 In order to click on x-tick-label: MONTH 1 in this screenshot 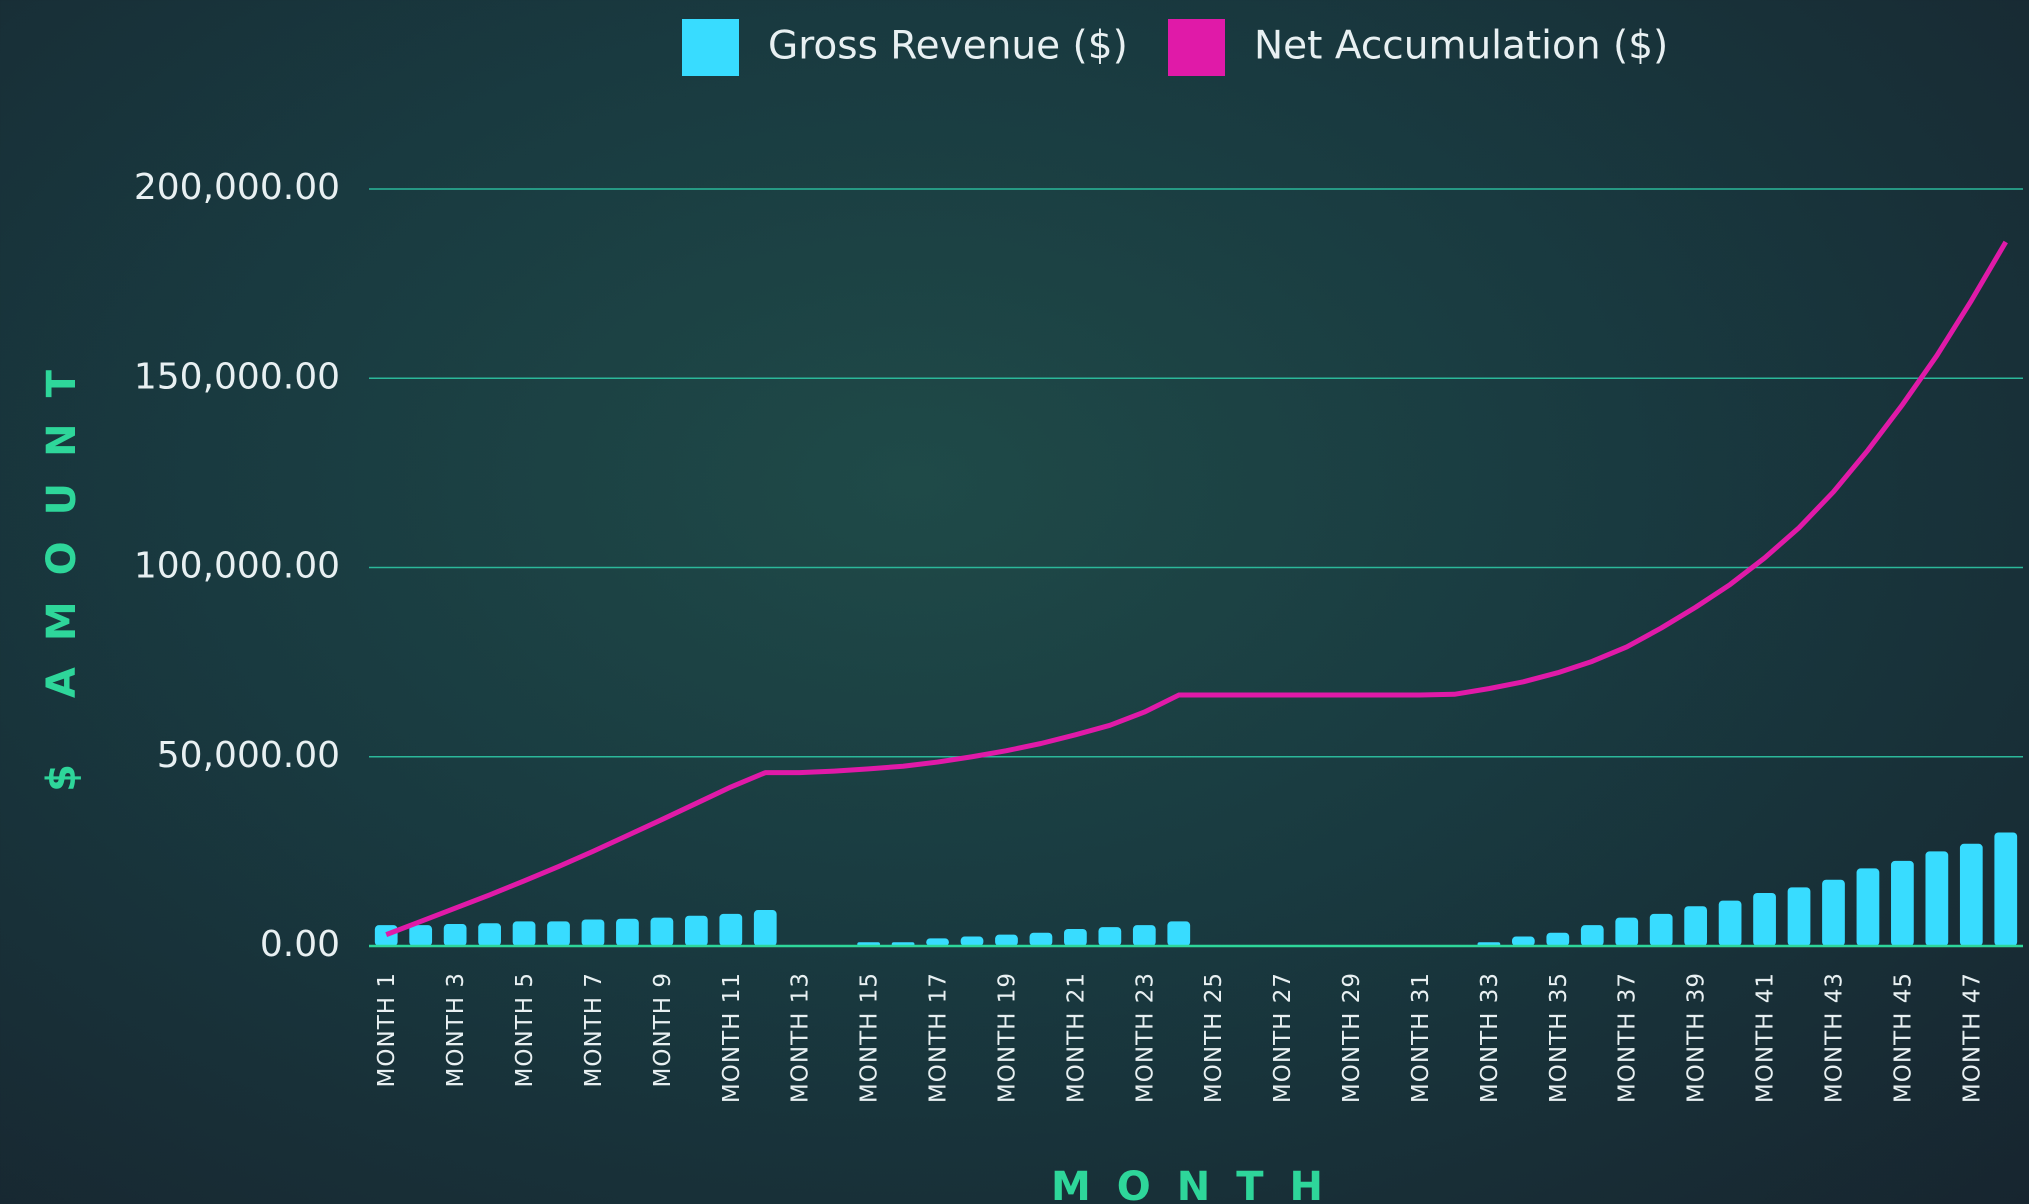, I will do `click(387, 1029)`.